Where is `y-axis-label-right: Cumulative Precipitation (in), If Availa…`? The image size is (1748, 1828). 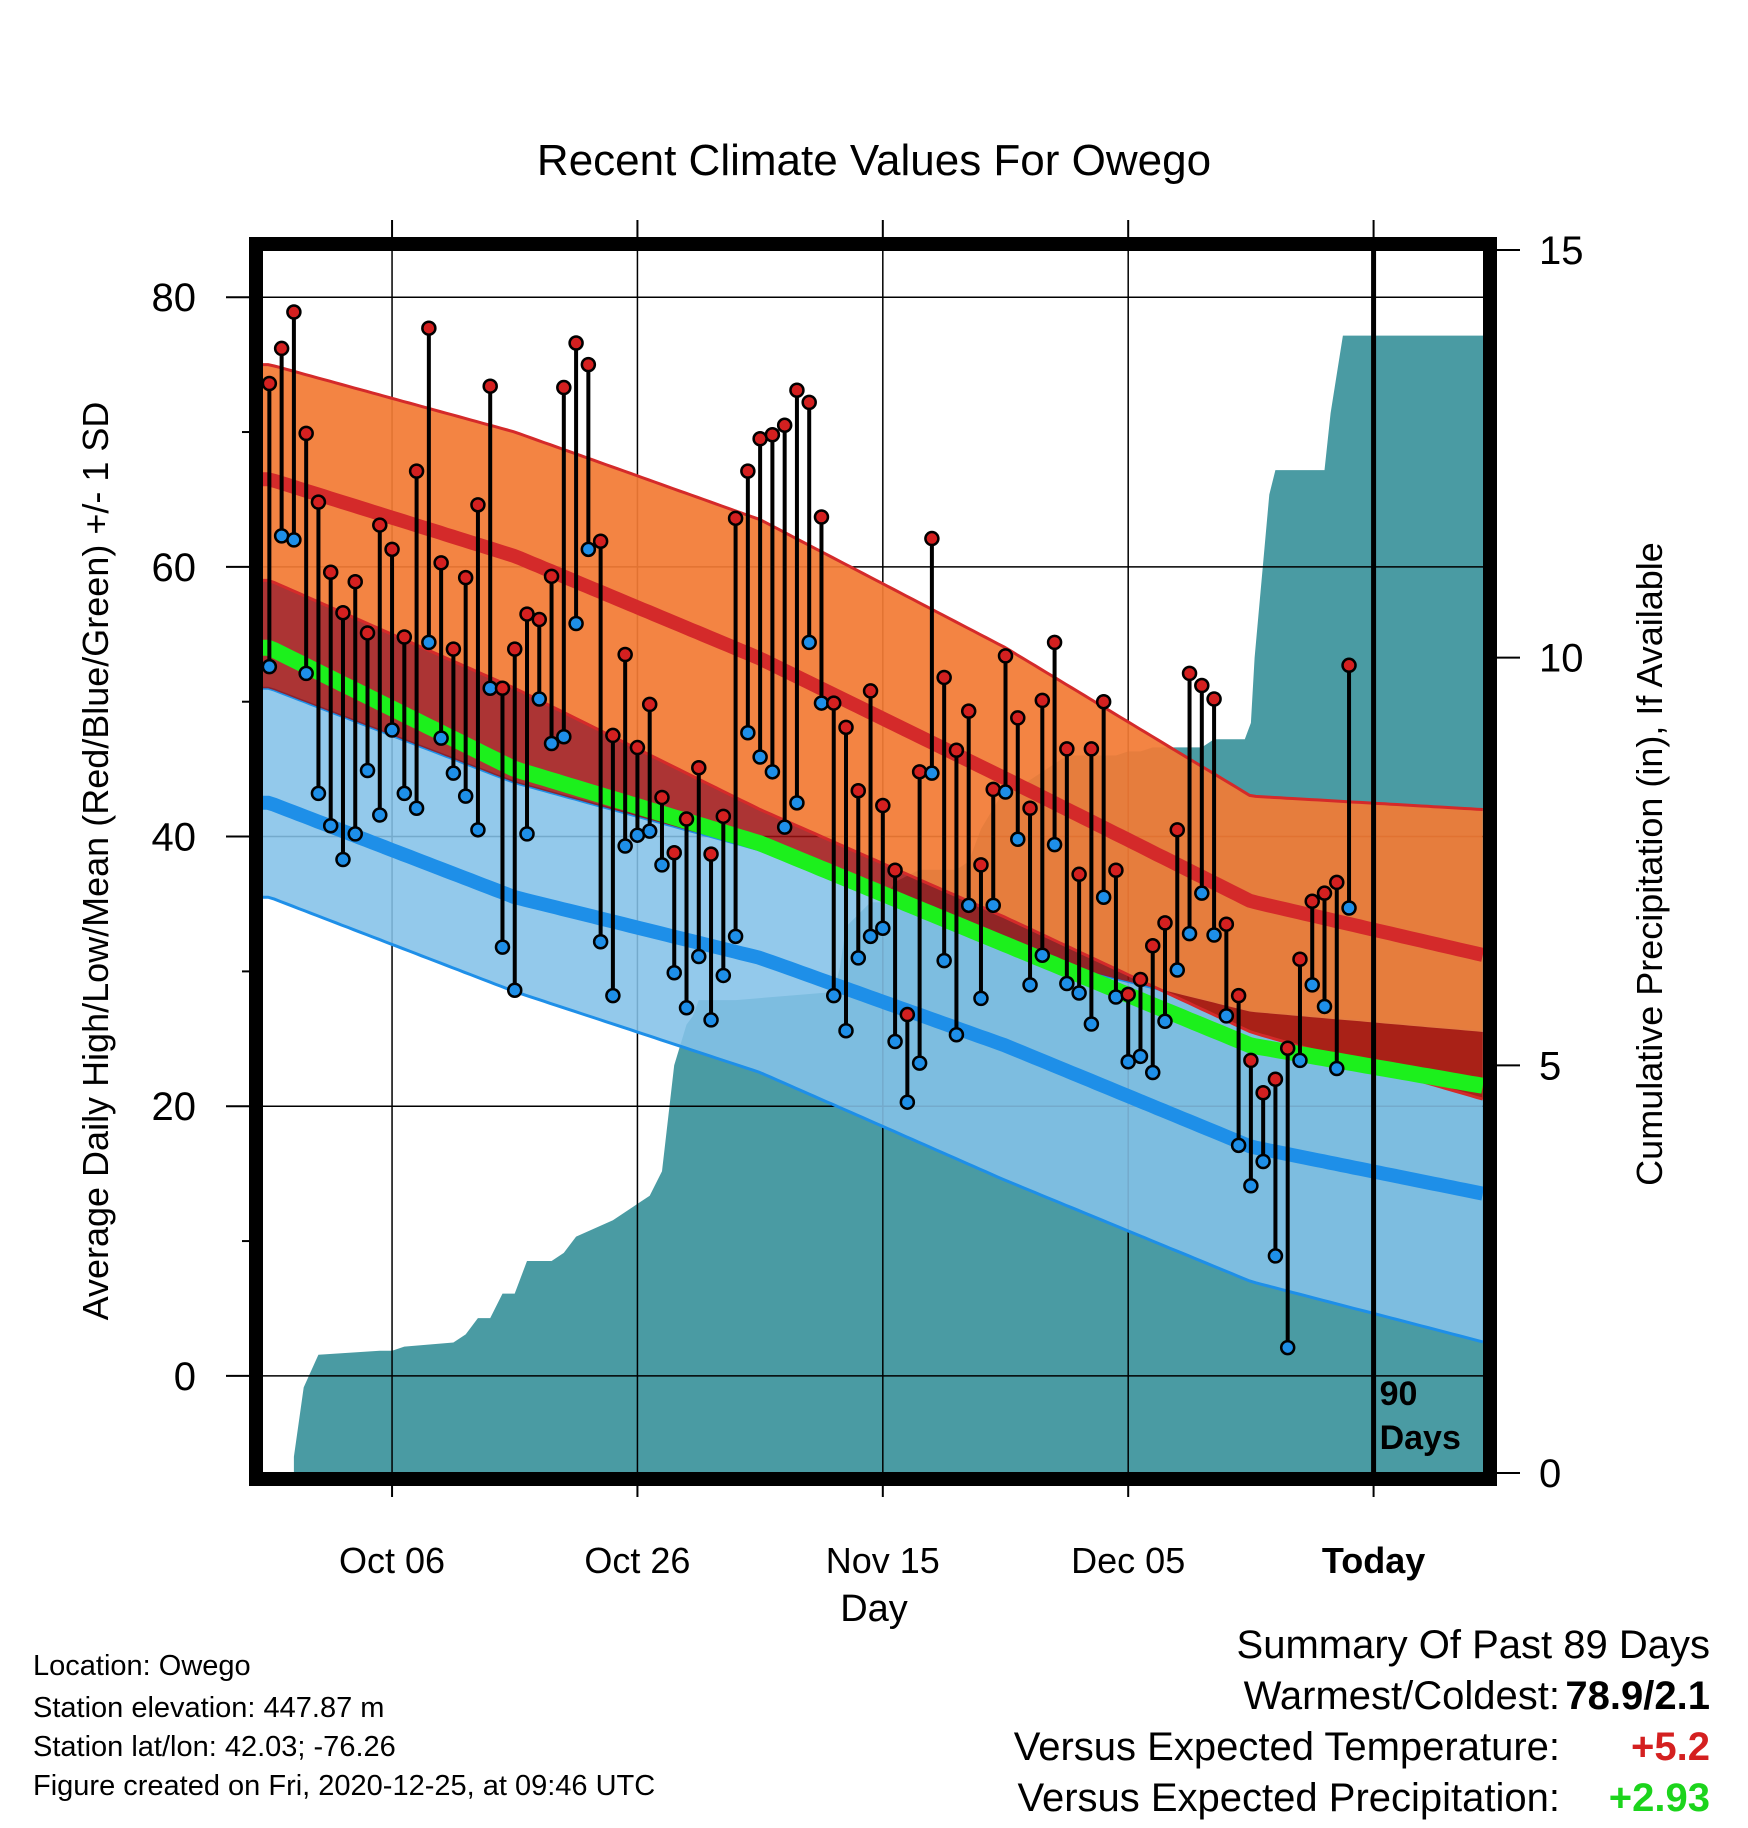 y-axis-label-right: Cumulative Precipitation (in), If Availa… is located at coordinates (1649, 864).